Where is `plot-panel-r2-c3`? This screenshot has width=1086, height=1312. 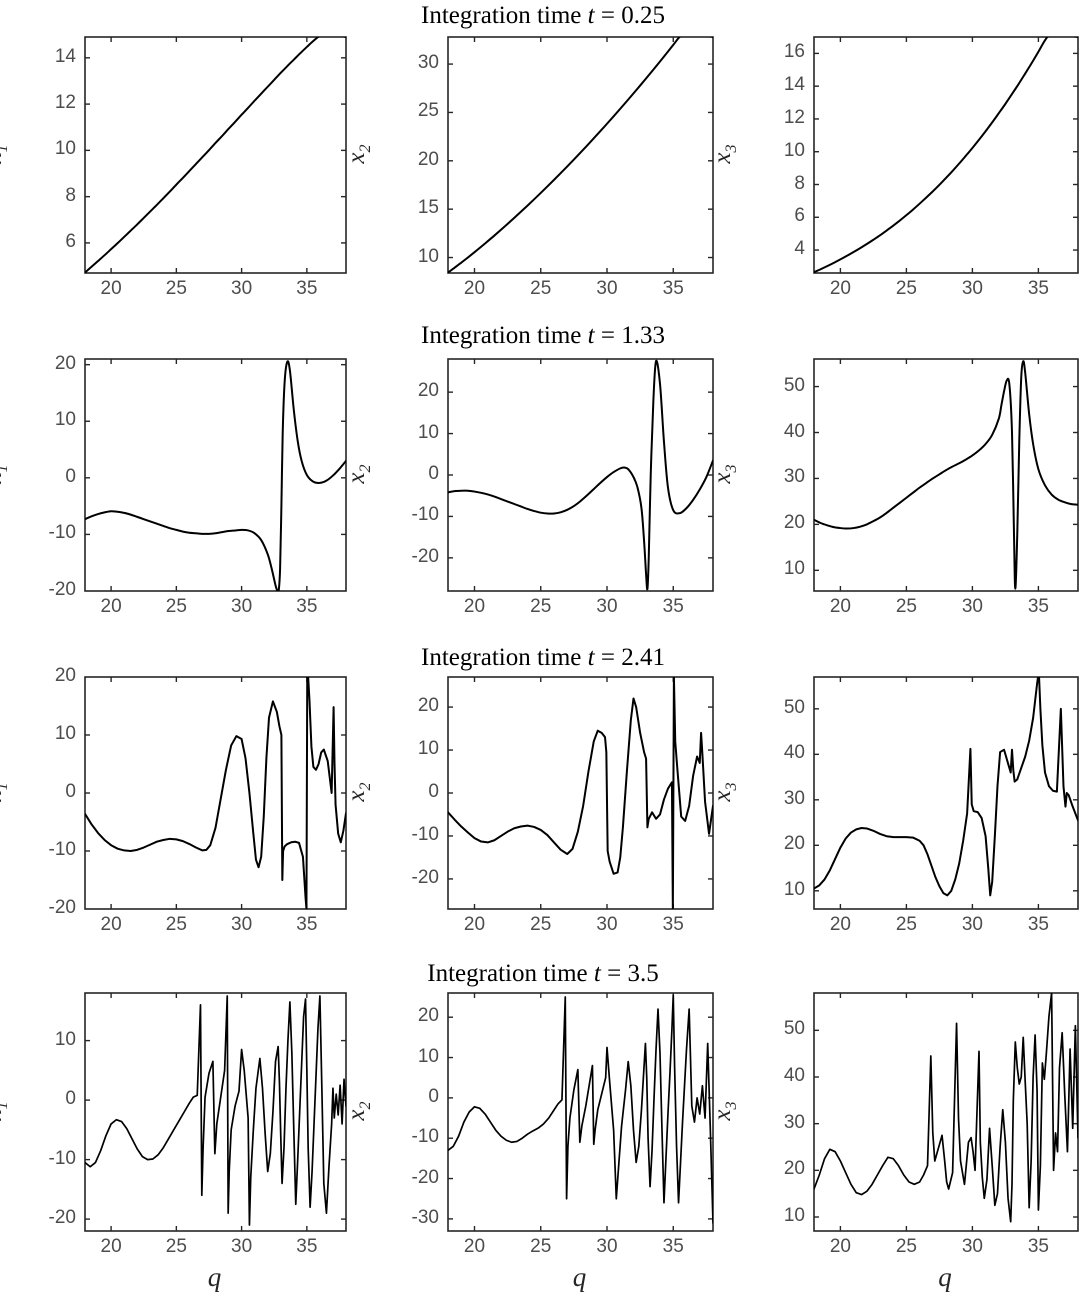 plot-panel-r2-c3 is located at coordinates (946, 475).